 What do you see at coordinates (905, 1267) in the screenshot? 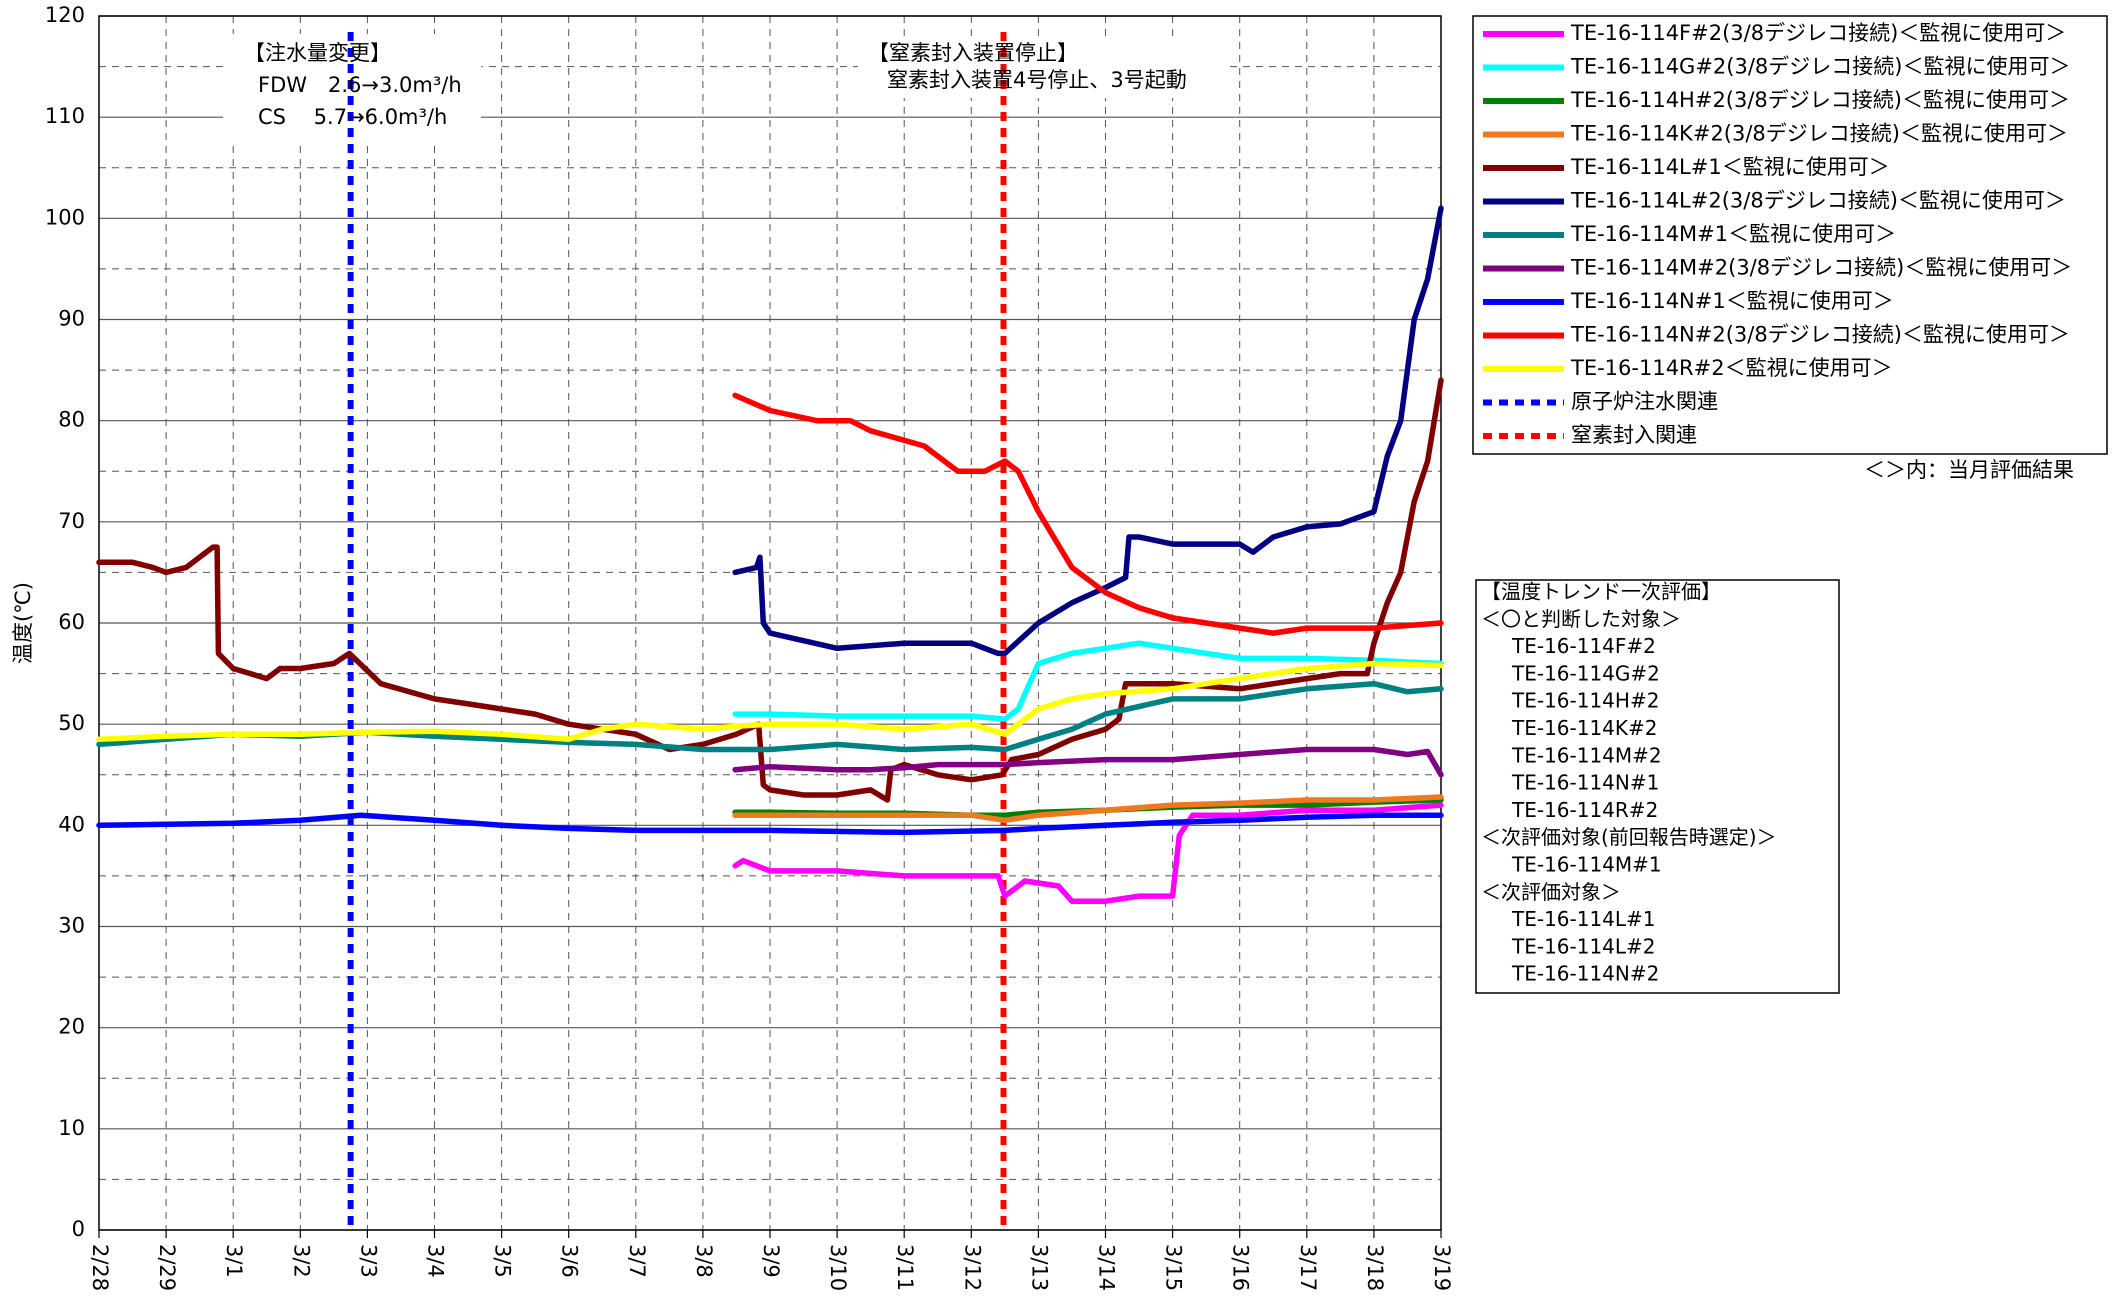
I see `x-tick-label: 3/11` at bounding box center [905, 1267].